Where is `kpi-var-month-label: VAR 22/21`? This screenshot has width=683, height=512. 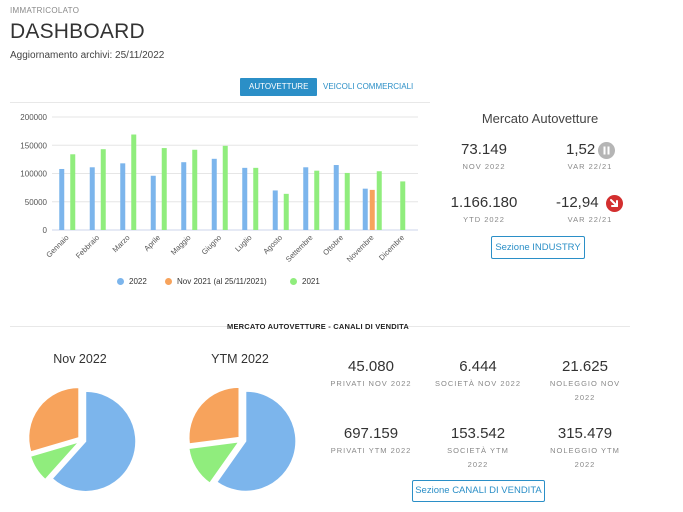 kpi-var-month-label: VAR 22/21 is located at coordinates (590, 166).